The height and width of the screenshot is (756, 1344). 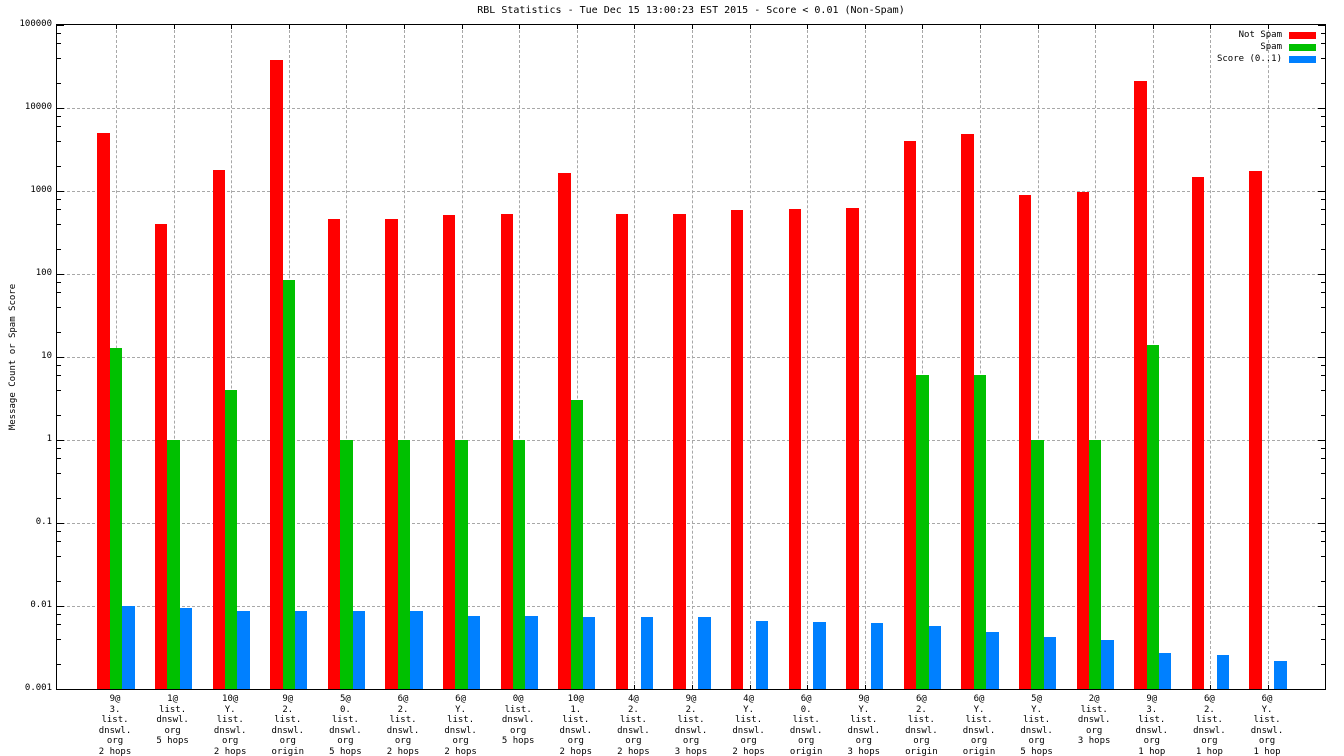 What do you see at coordinates (403, 725) in the screenshot?
I see `x-tick-label: 6@ 2. list. dnswl. org 2 hops` at bounding box center [403, 725].